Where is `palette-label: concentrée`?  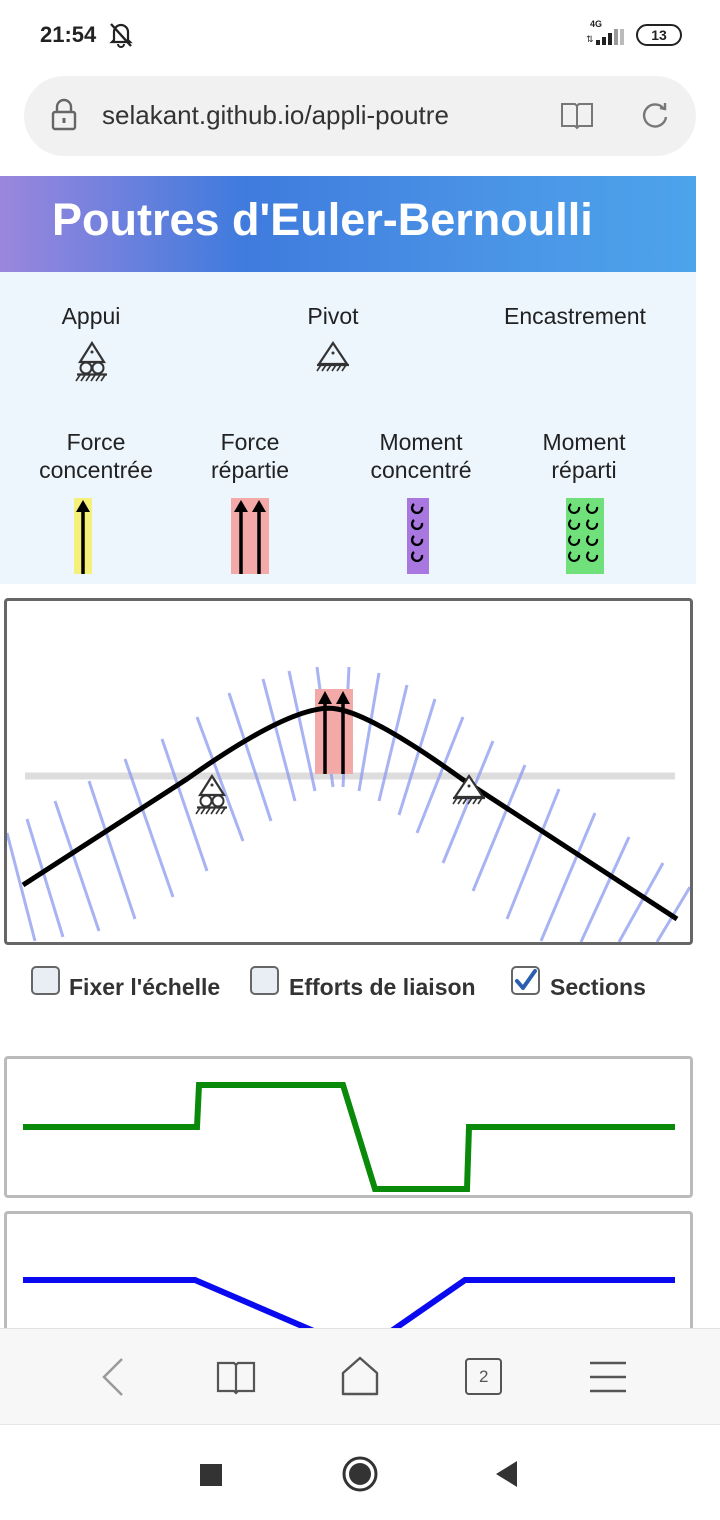
palette-label: concentrée is located at coordinates (96, 470).